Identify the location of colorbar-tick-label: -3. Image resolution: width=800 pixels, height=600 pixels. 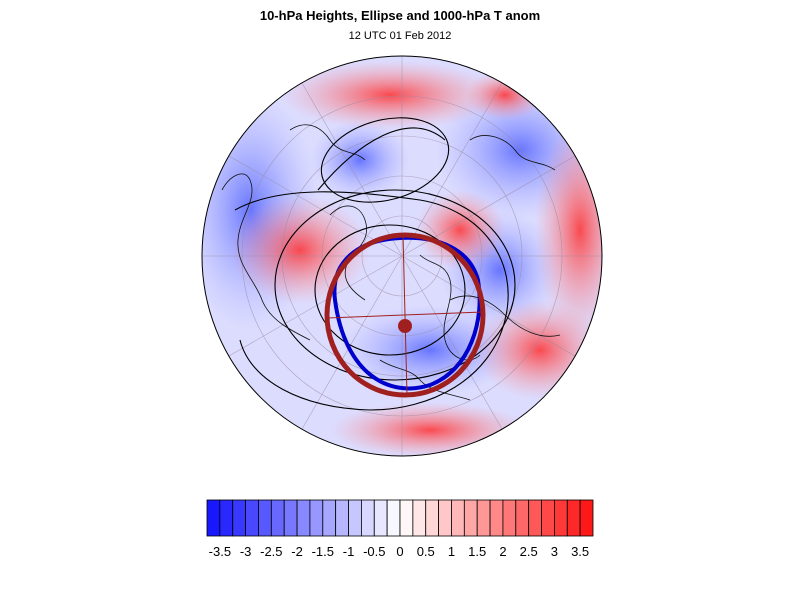
(246, 551).